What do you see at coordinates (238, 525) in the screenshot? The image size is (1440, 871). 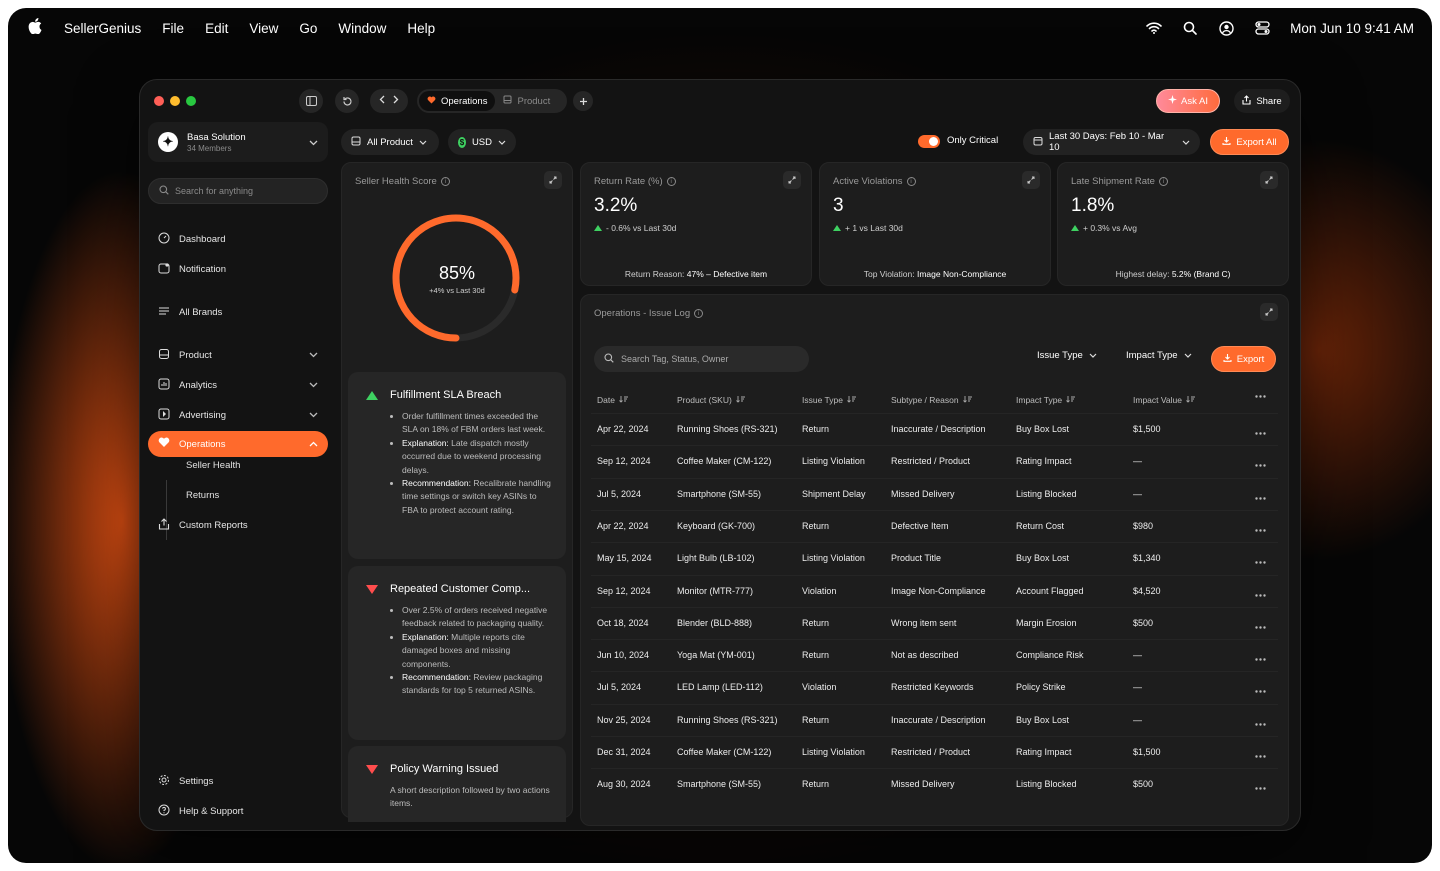 I see `sidebar-item-custom-reports: Custom Reports` at bounding box center [238, 525].